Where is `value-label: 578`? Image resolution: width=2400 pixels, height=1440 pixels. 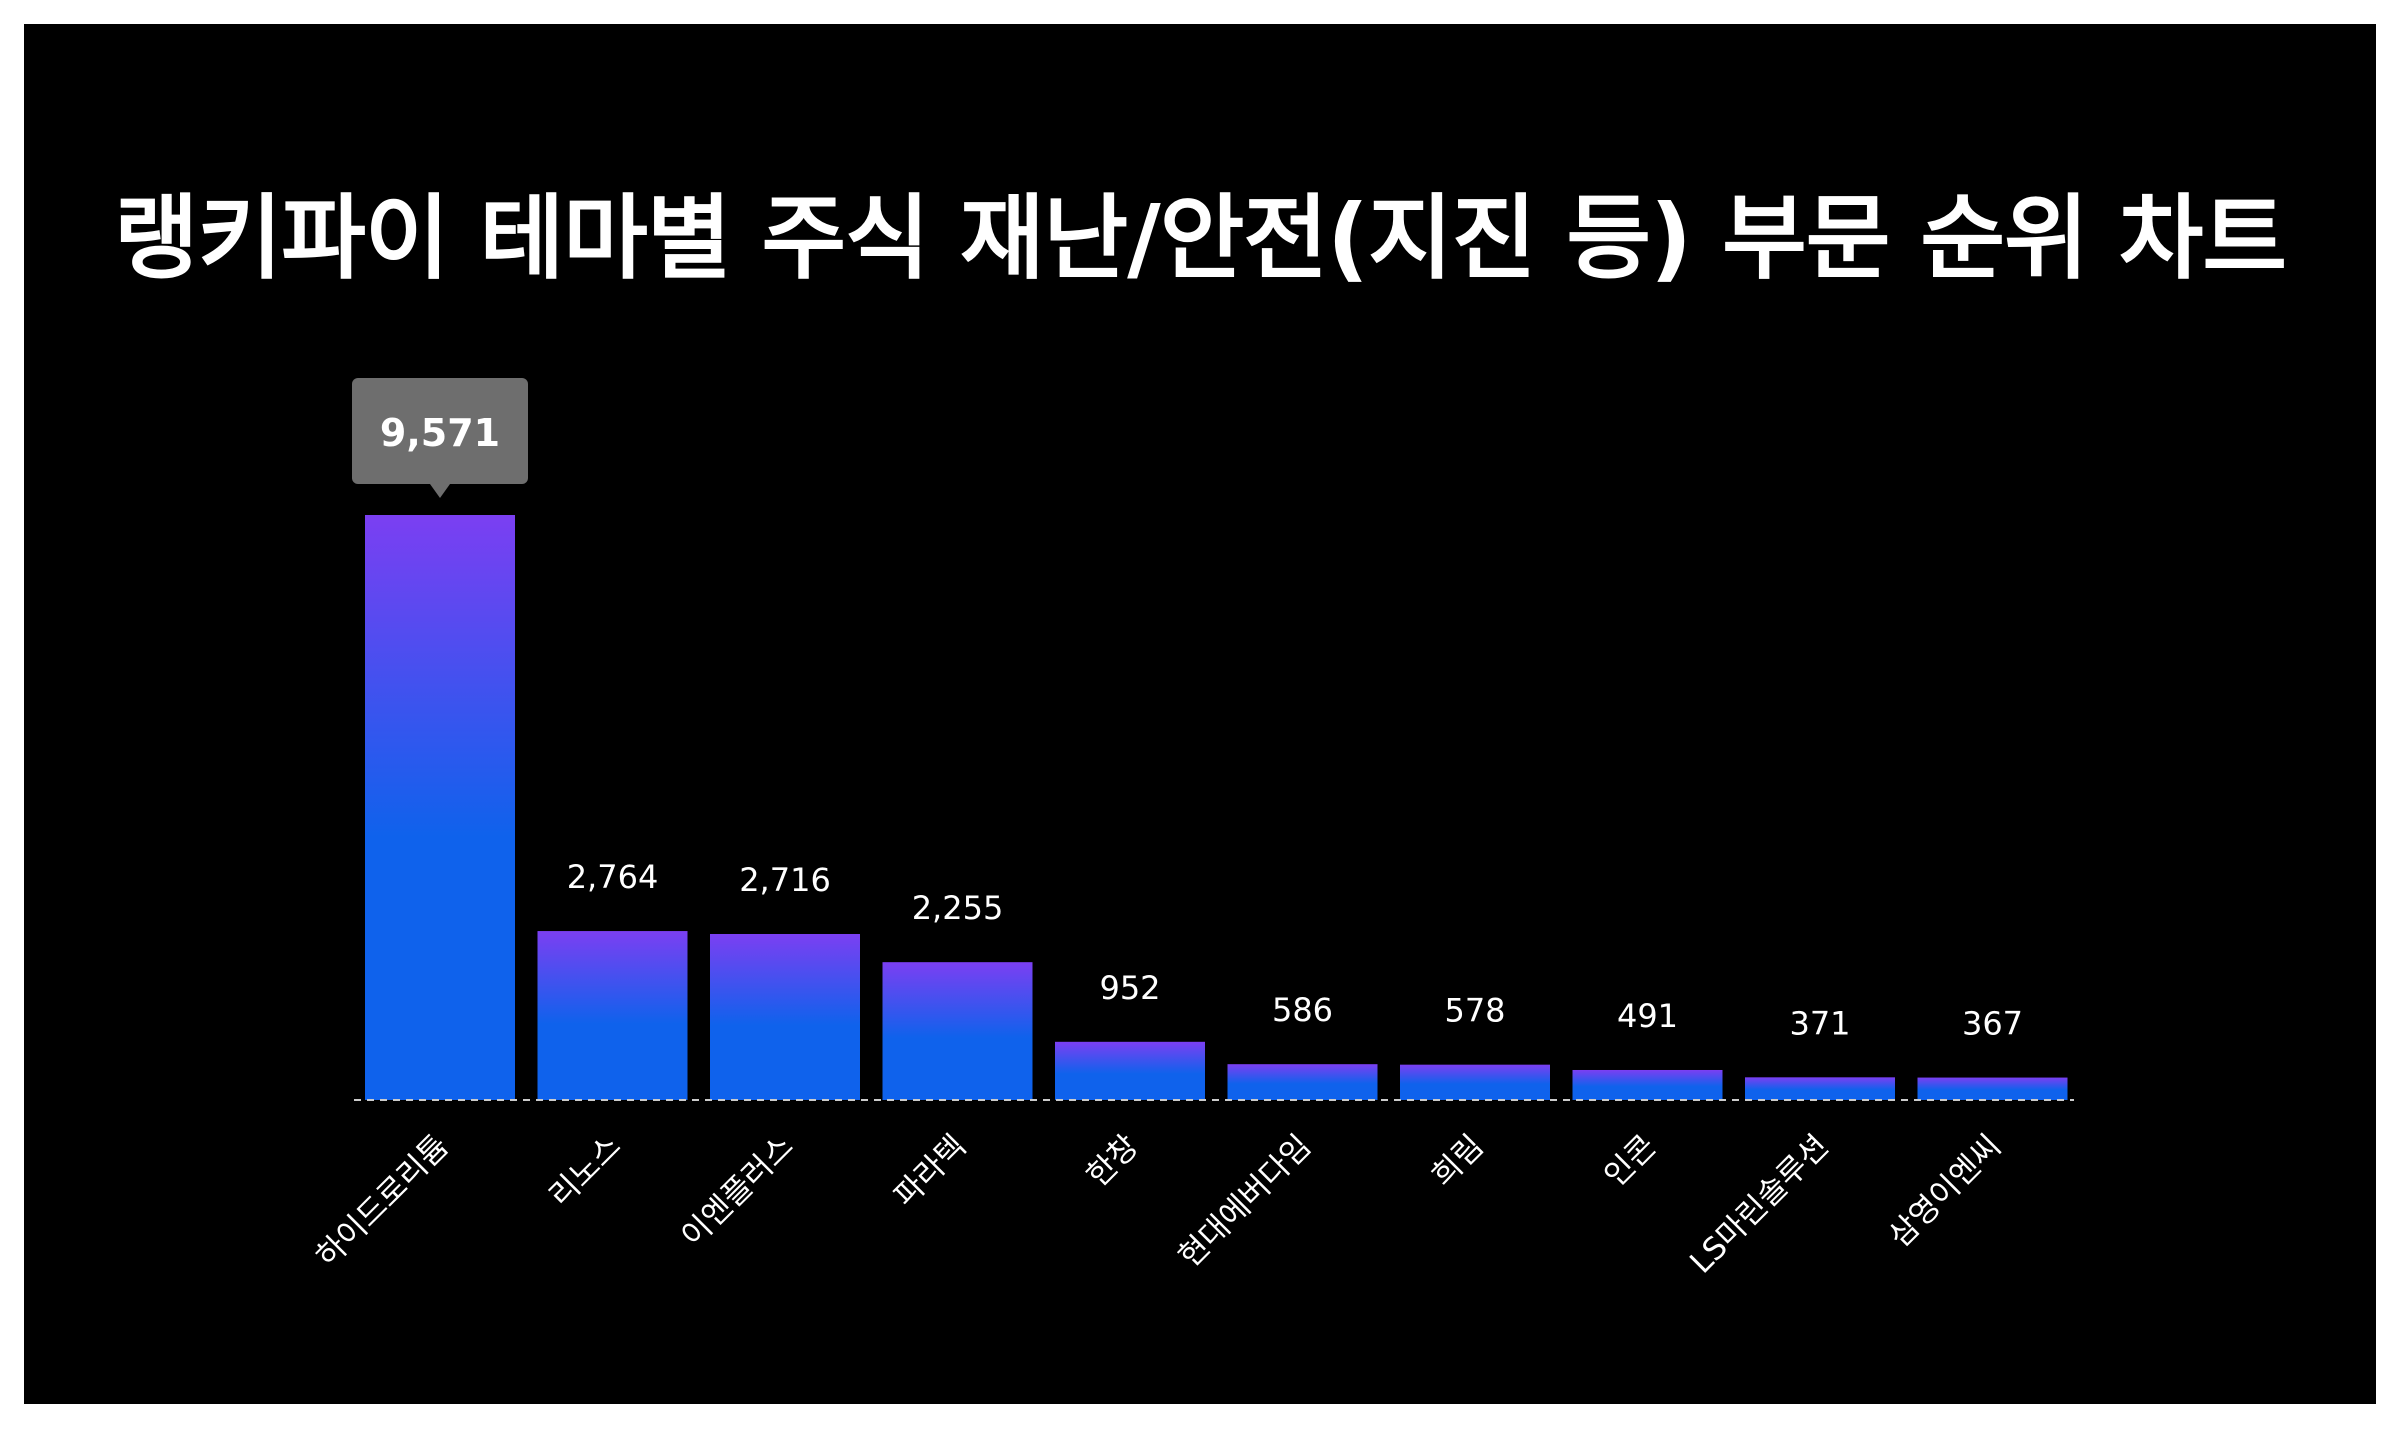
value-label: 578 is located at coordinates (1474, 1011).